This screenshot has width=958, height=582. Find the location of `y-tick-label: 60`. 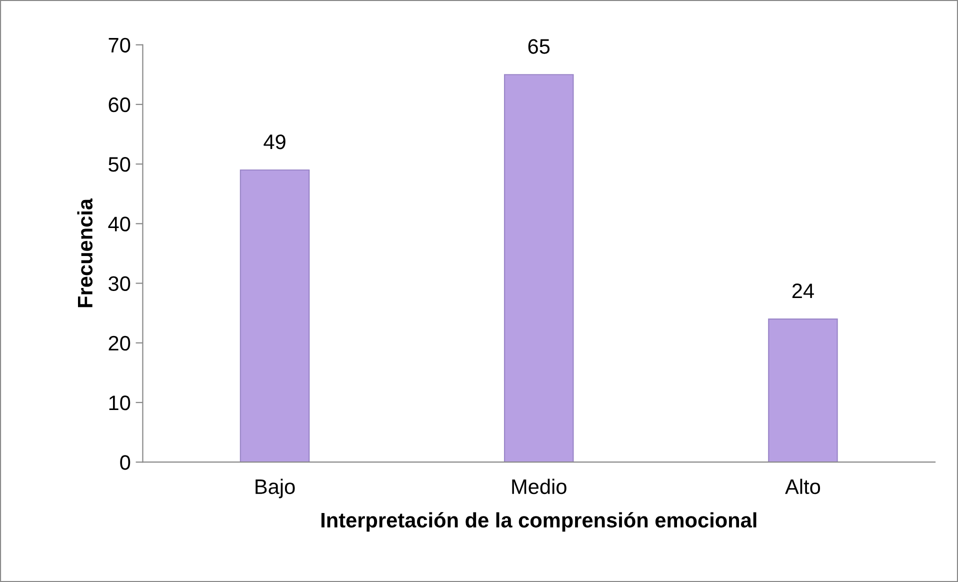

y-tick-label: 60 is located at coordinates (119, 104).